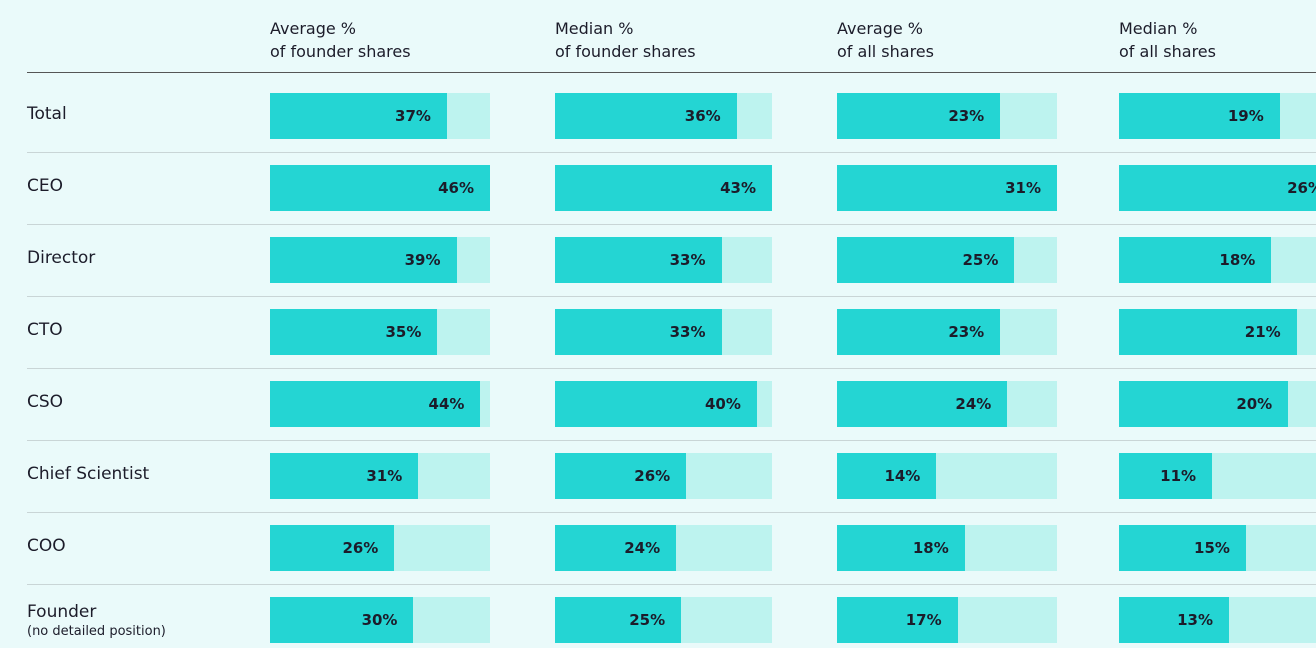 Image resolution: width=1316 pixels, height=648 pixels. What do you see at coordinates (1167, 40) in the screenshot?
I see `column-header: Median % of all shares` at bounding box center [1167, 40].